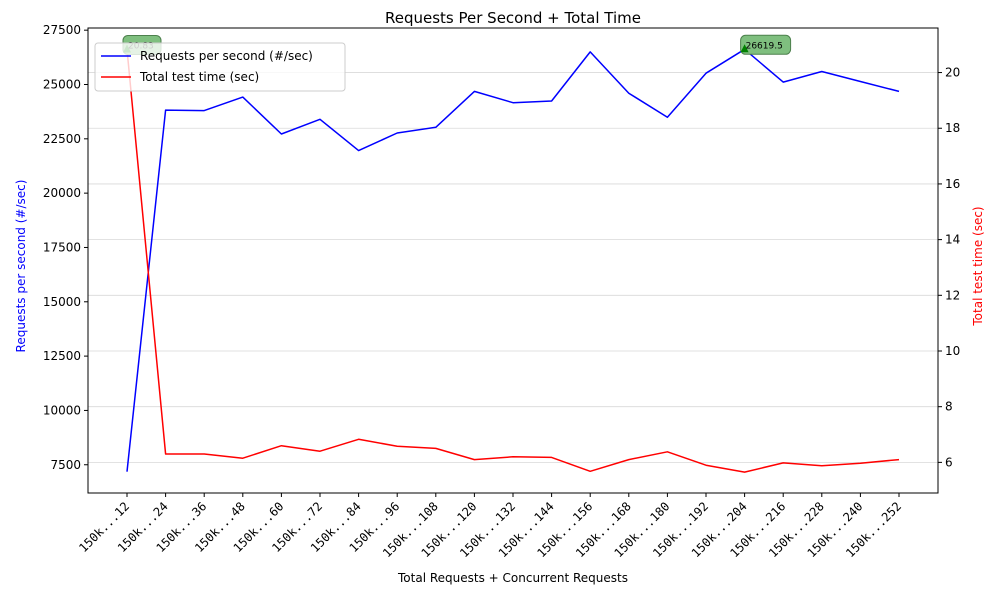 The width and height of the screenshot is (1000, 600). Describe the element at coordinates (952, 240) in the screenshot. I see `right-y-tick-label: 14` at that location.